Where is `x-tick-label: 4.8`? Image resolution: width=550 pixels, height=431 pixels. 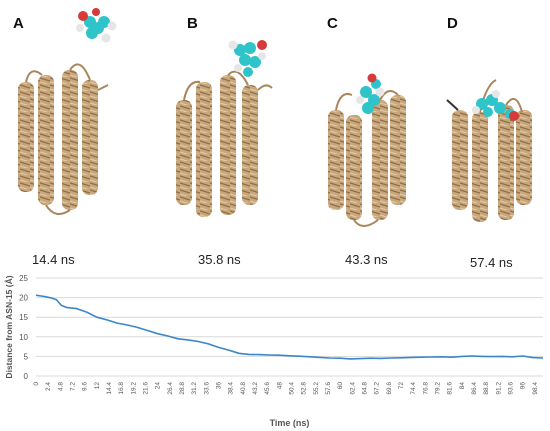 x-tick-label: 4.8 is located at coordinates (60, 386).